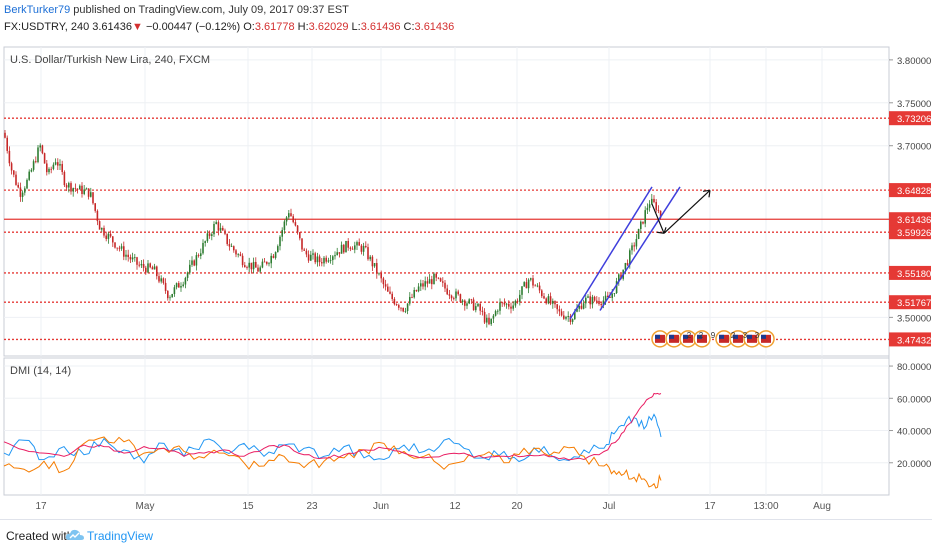 This screenshot has width=932, height=551. I want to click on author-link: BerkTurker79, so click(37, 10).